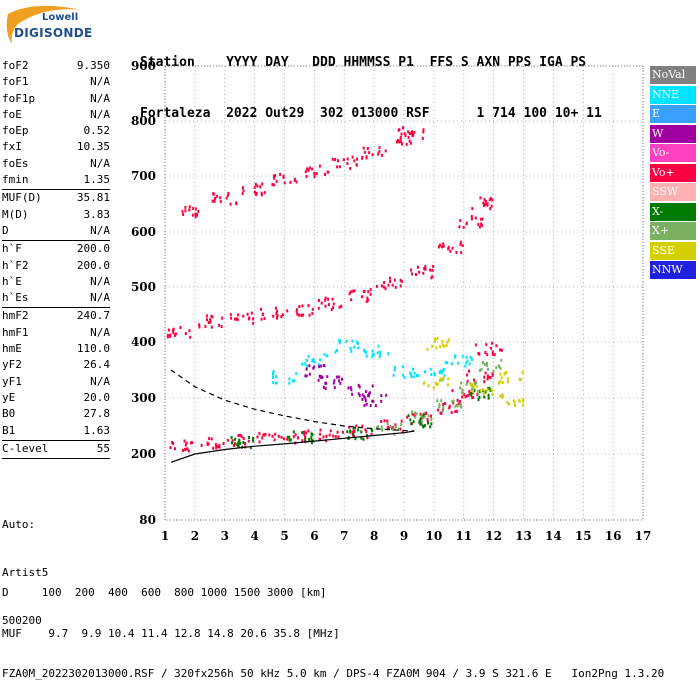  What do you see at coordinates (12, 147) in the screenshot?
I see `param-name: fxI` at bounding box center [12, 147].